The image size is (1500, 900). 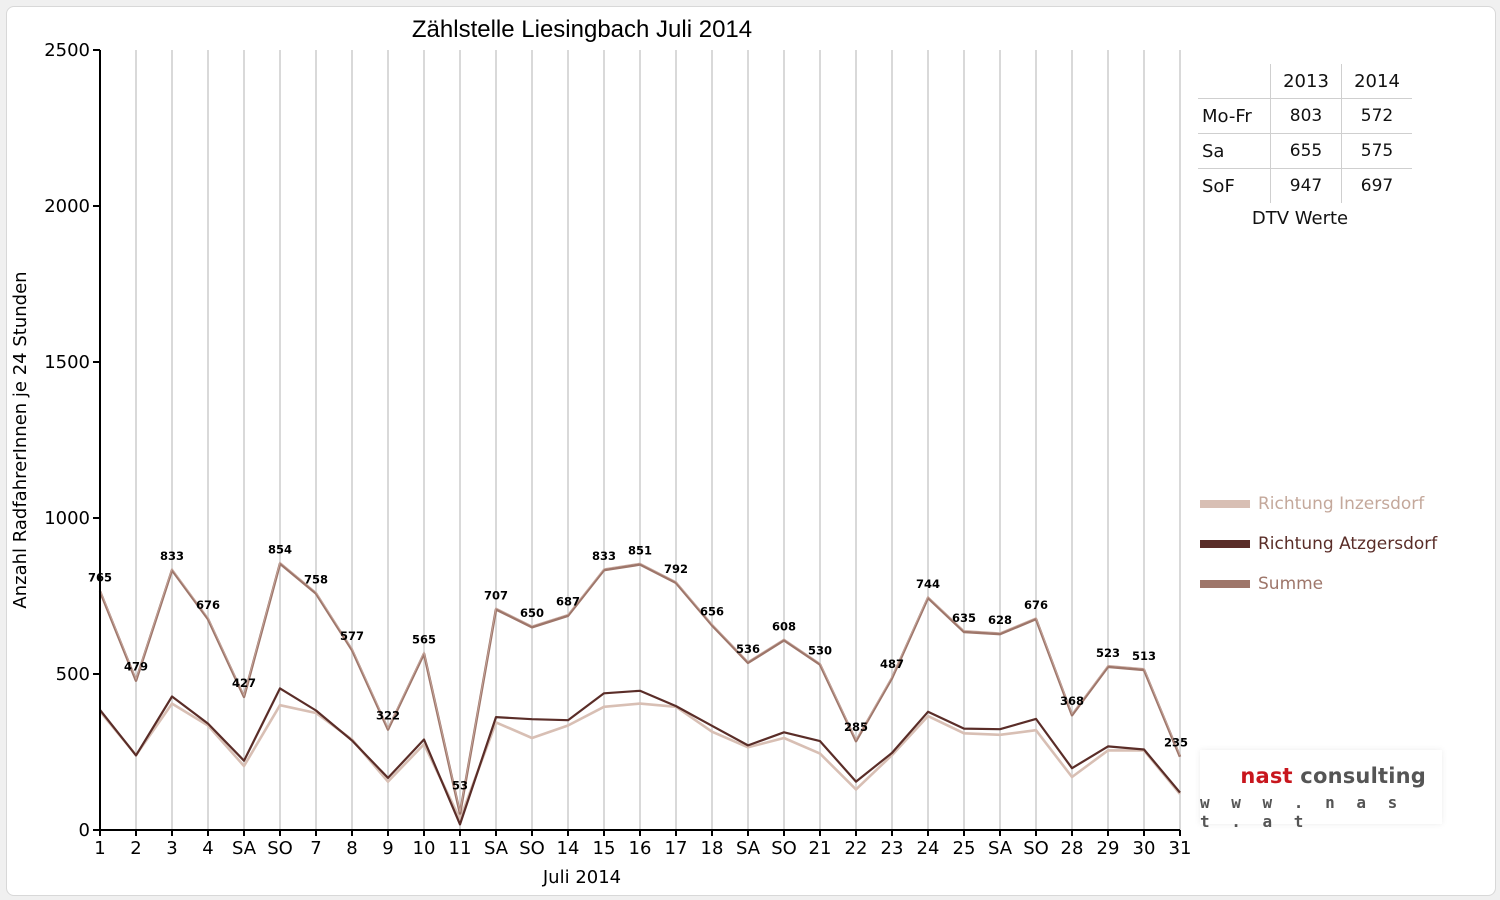 I want to click on x-tick-label: 14, so click(x=568, y=848).